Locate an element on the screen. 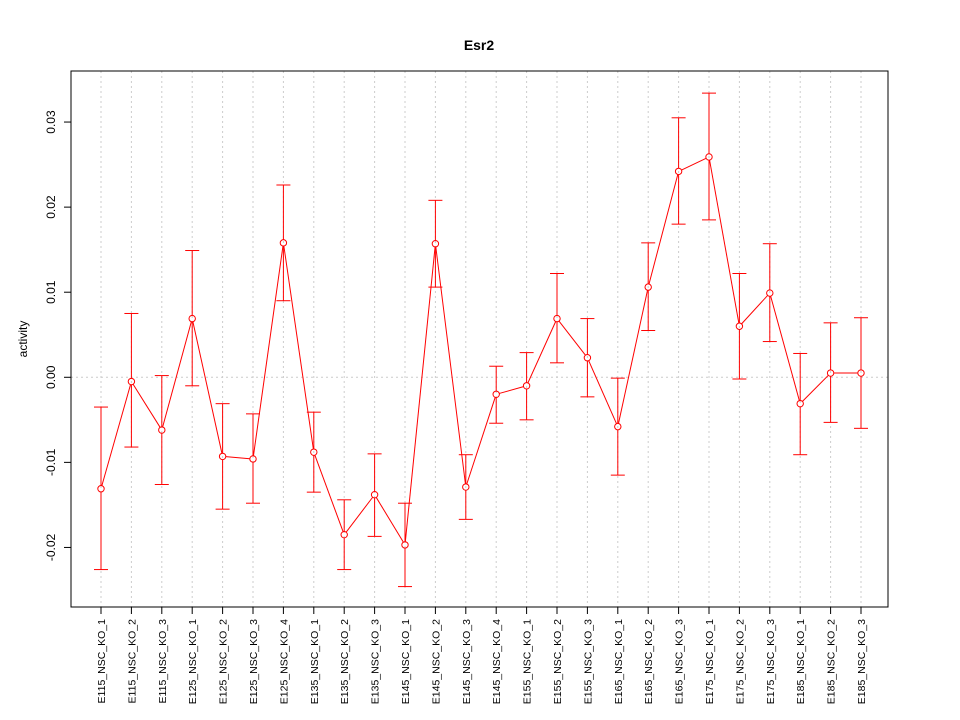 The width and height of the screenshot is (960, 720). x-tick-label: E115_NSC_KO_2 is located at coordinates (132, 661).